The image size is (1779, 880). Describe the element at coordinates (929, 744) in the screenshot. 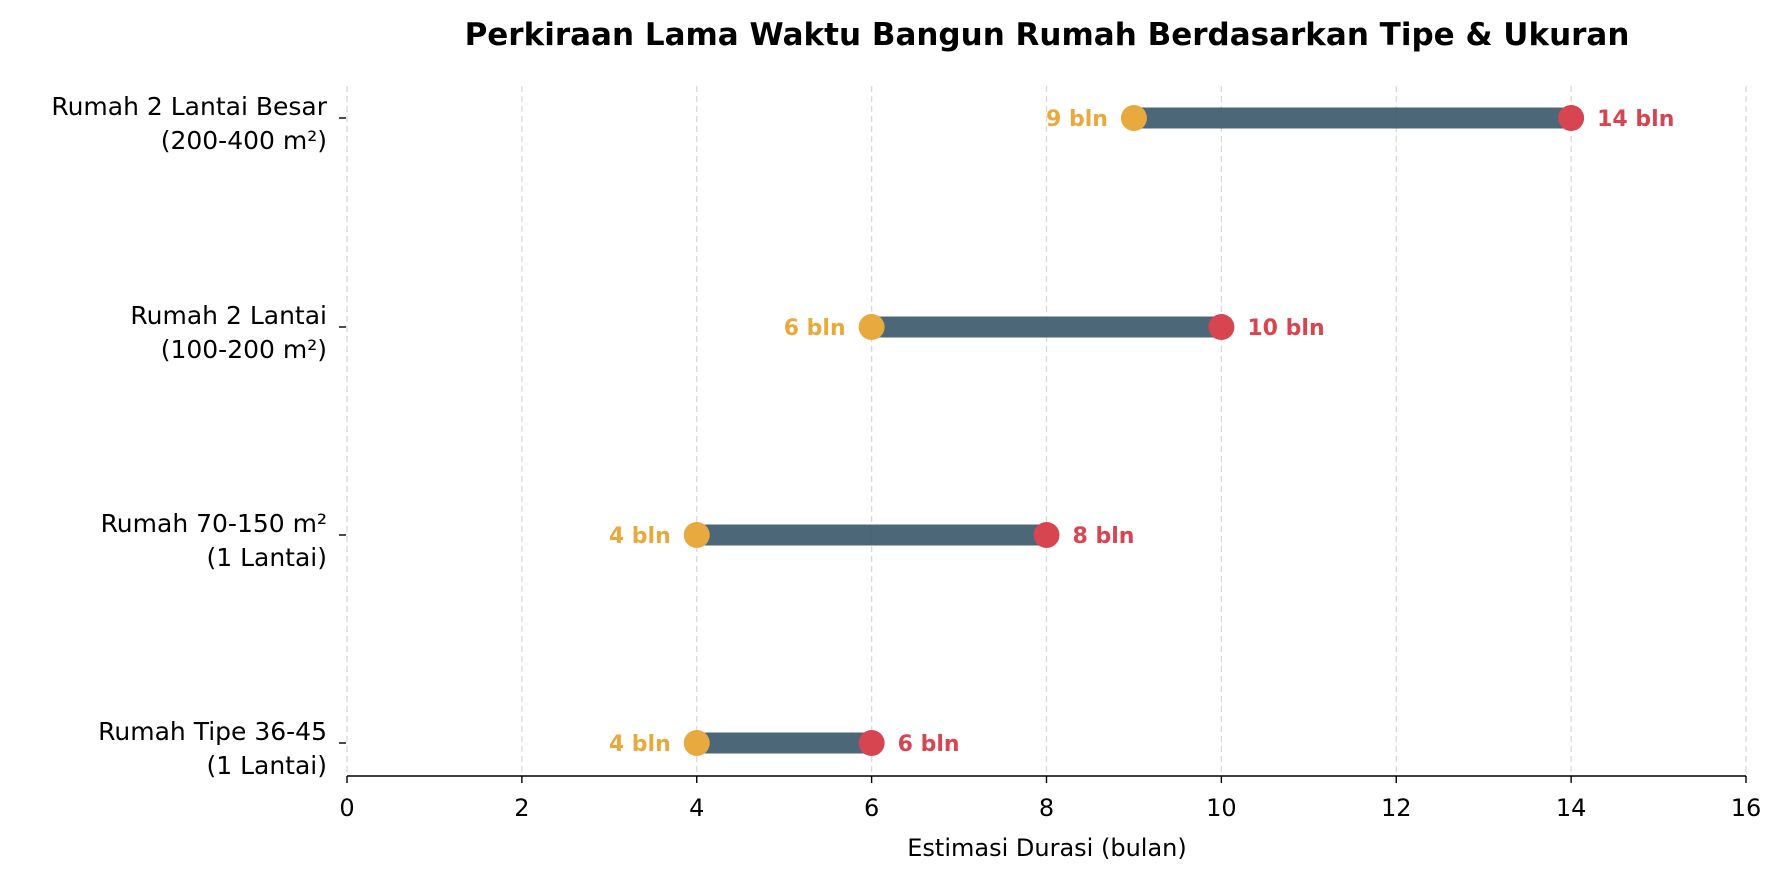

I see `max-value-label: 6 bln` at that location.